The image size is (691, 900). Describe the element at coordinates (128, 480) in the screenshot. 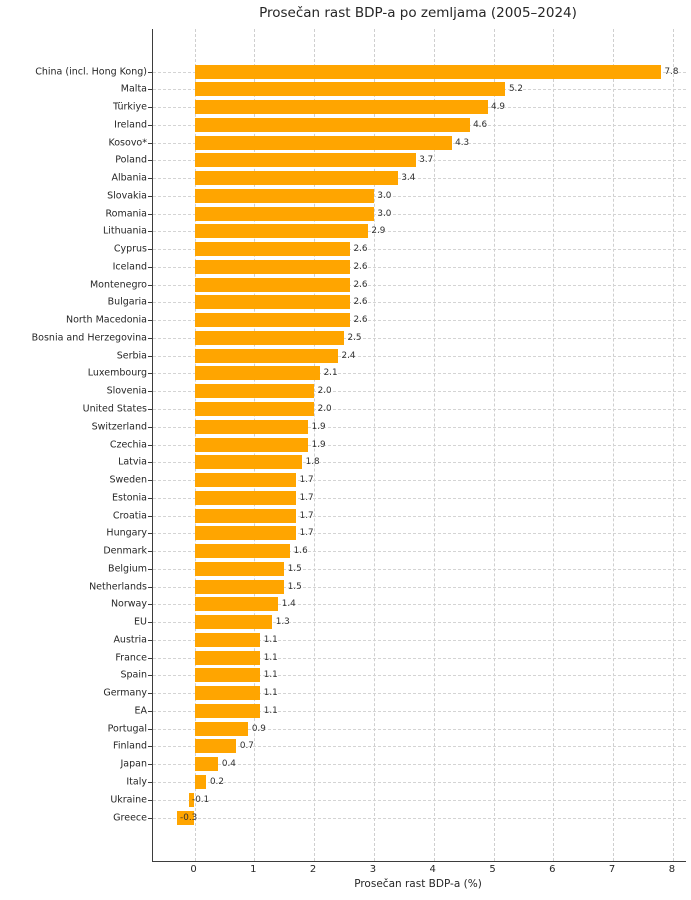

I see `y-axis-label: Sweden` at that location.